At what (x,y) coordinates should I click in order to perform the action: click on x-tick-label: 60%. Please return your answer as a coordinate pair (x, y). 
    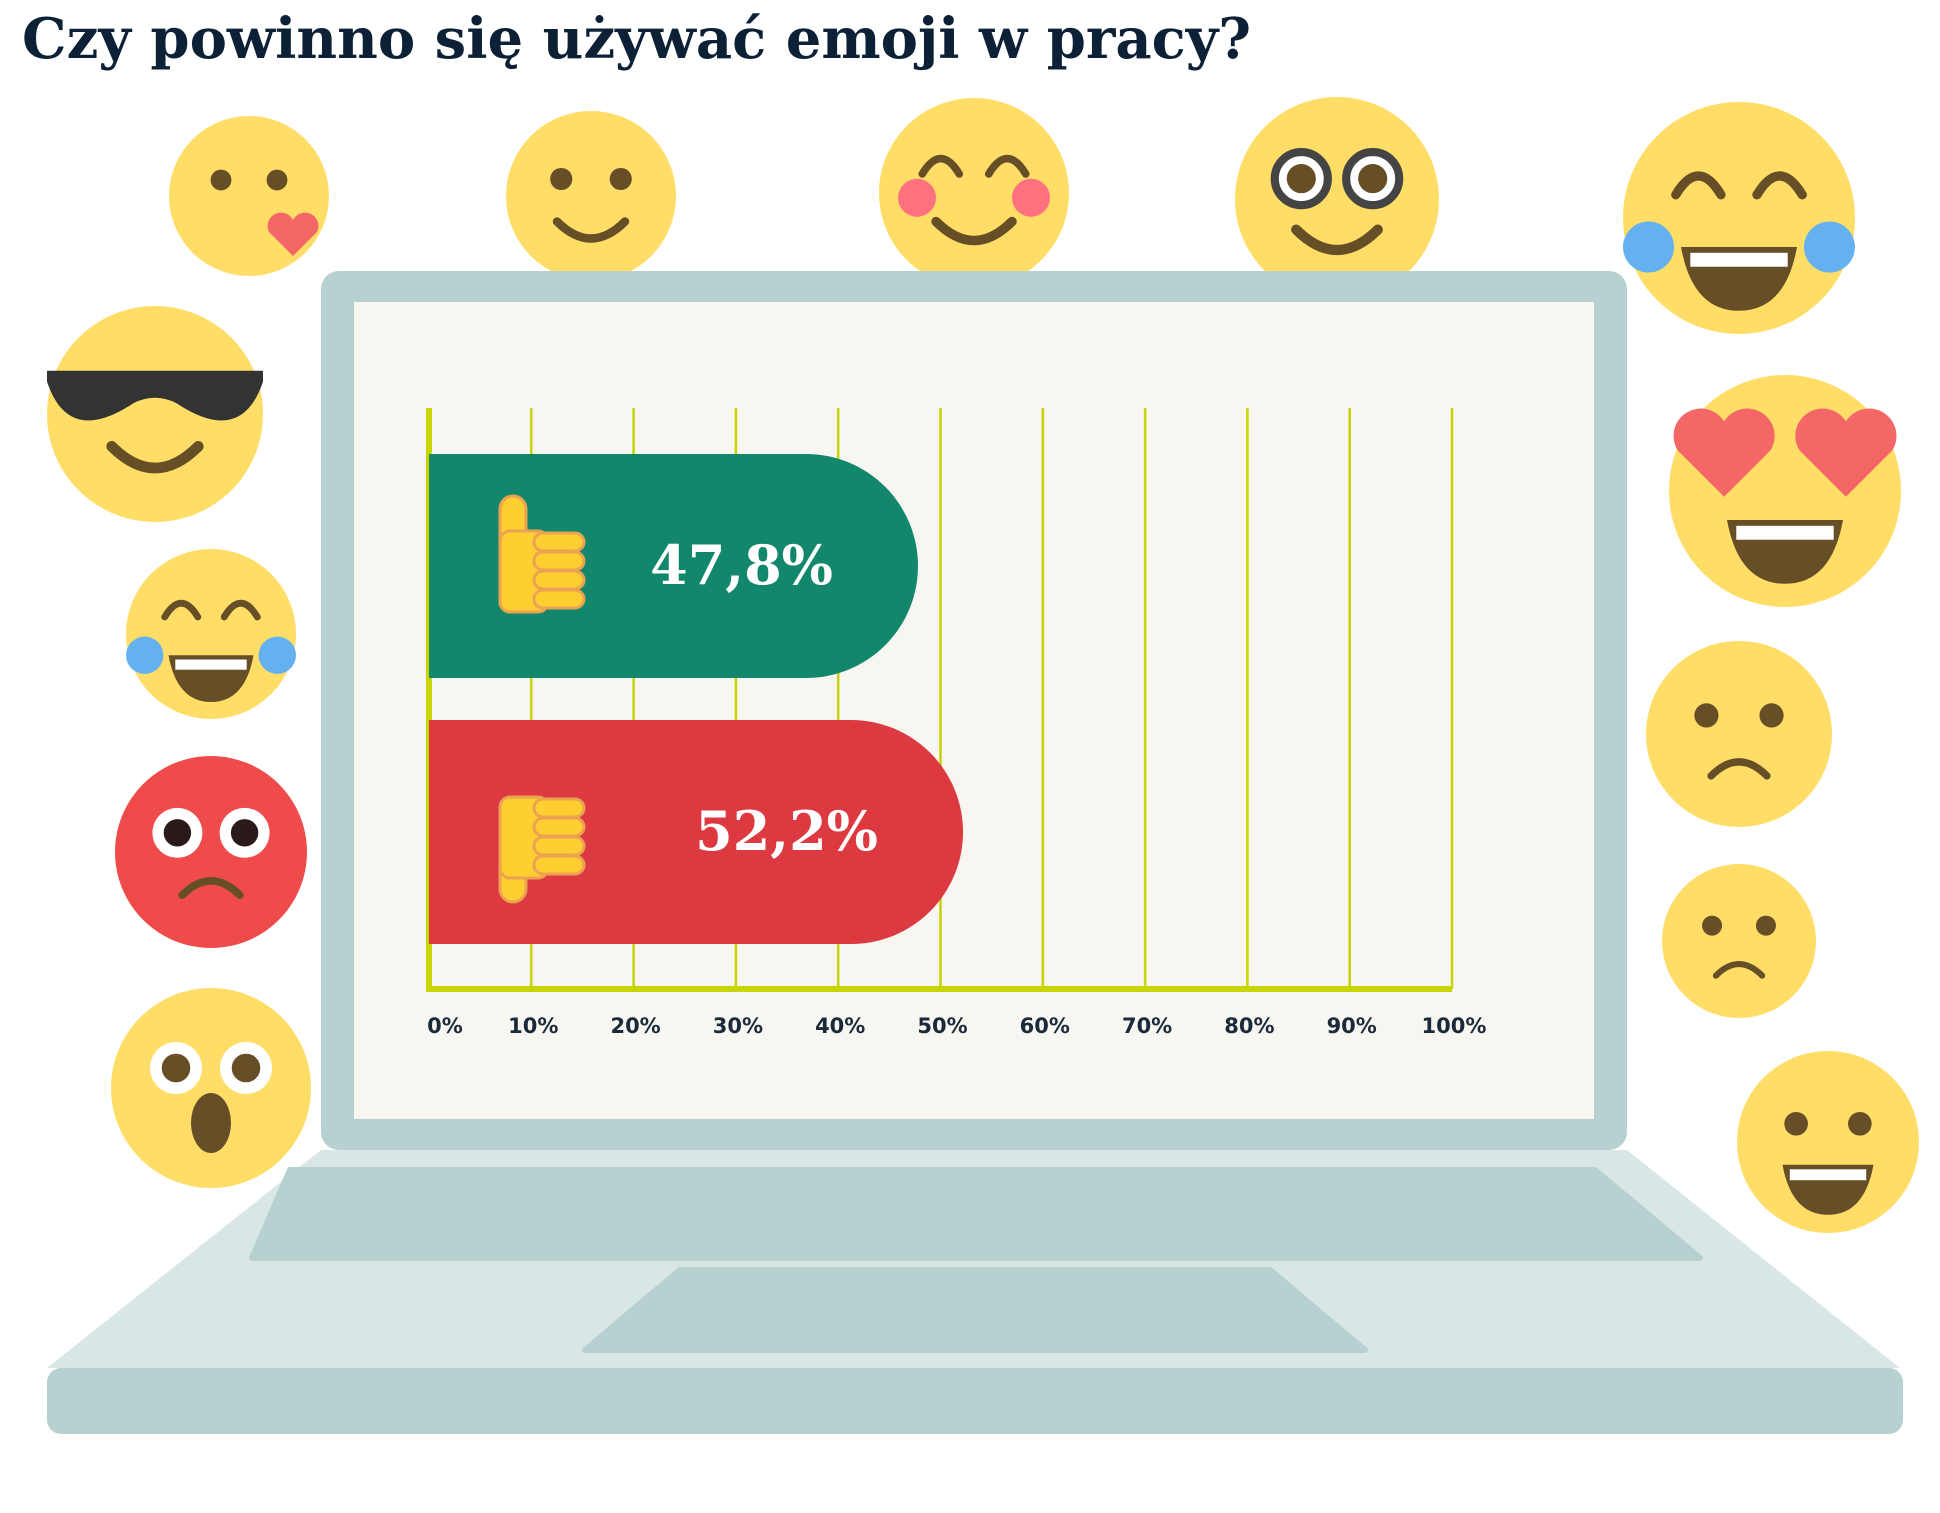
    Looking at the image, I should click on (1045, 1026).